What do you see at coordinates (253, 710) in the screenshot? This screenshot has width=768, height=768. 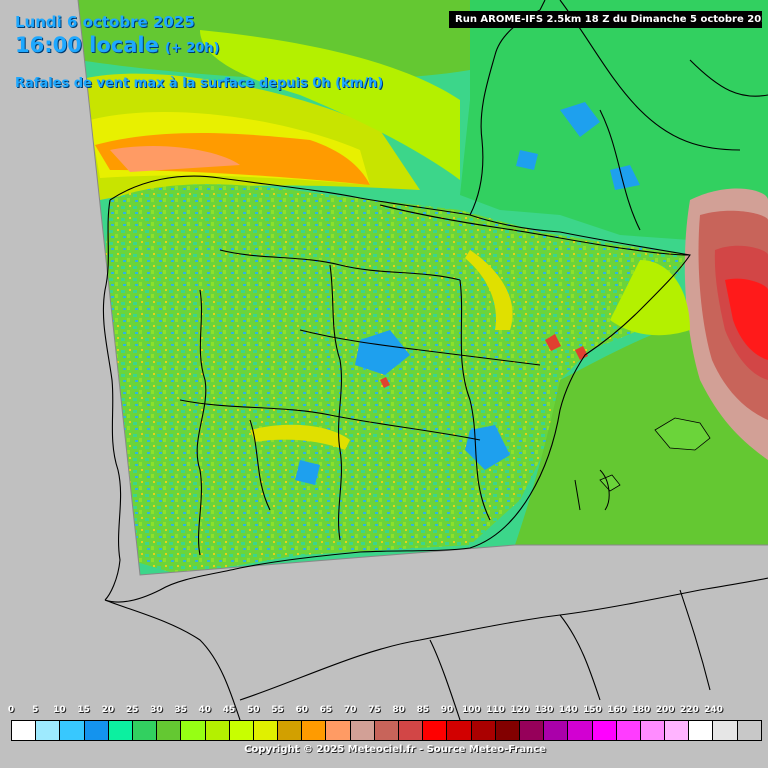 I see `legend-tick-label: 50` at bounding box center [253, 710].